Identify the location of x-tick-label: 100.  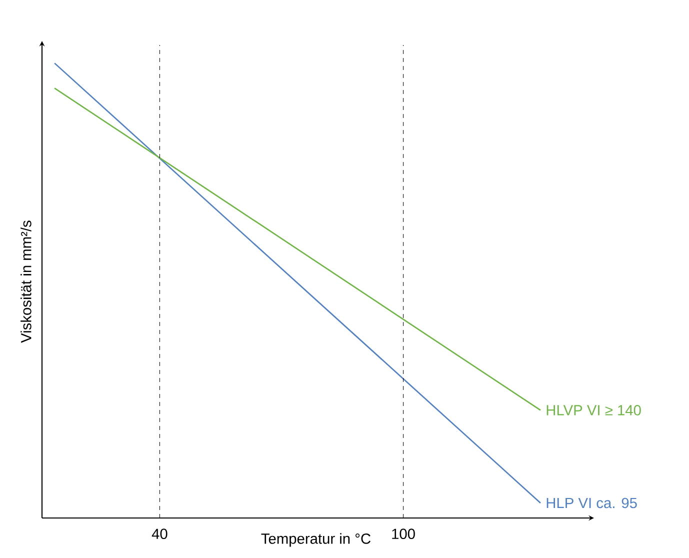
(403, 534).